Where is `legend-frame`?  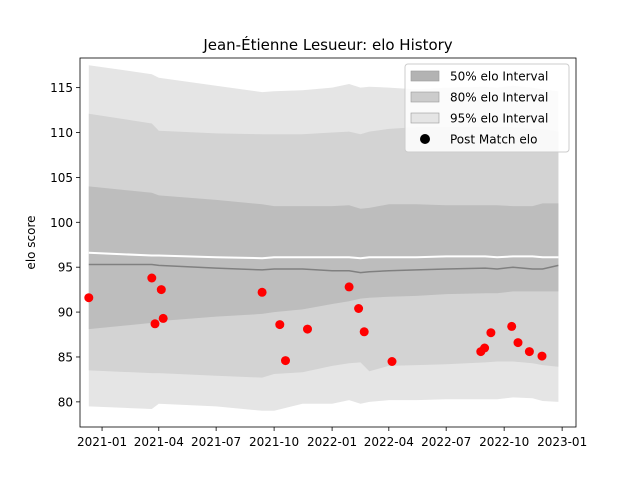
legend-frame is located at coordinates (487, 108).